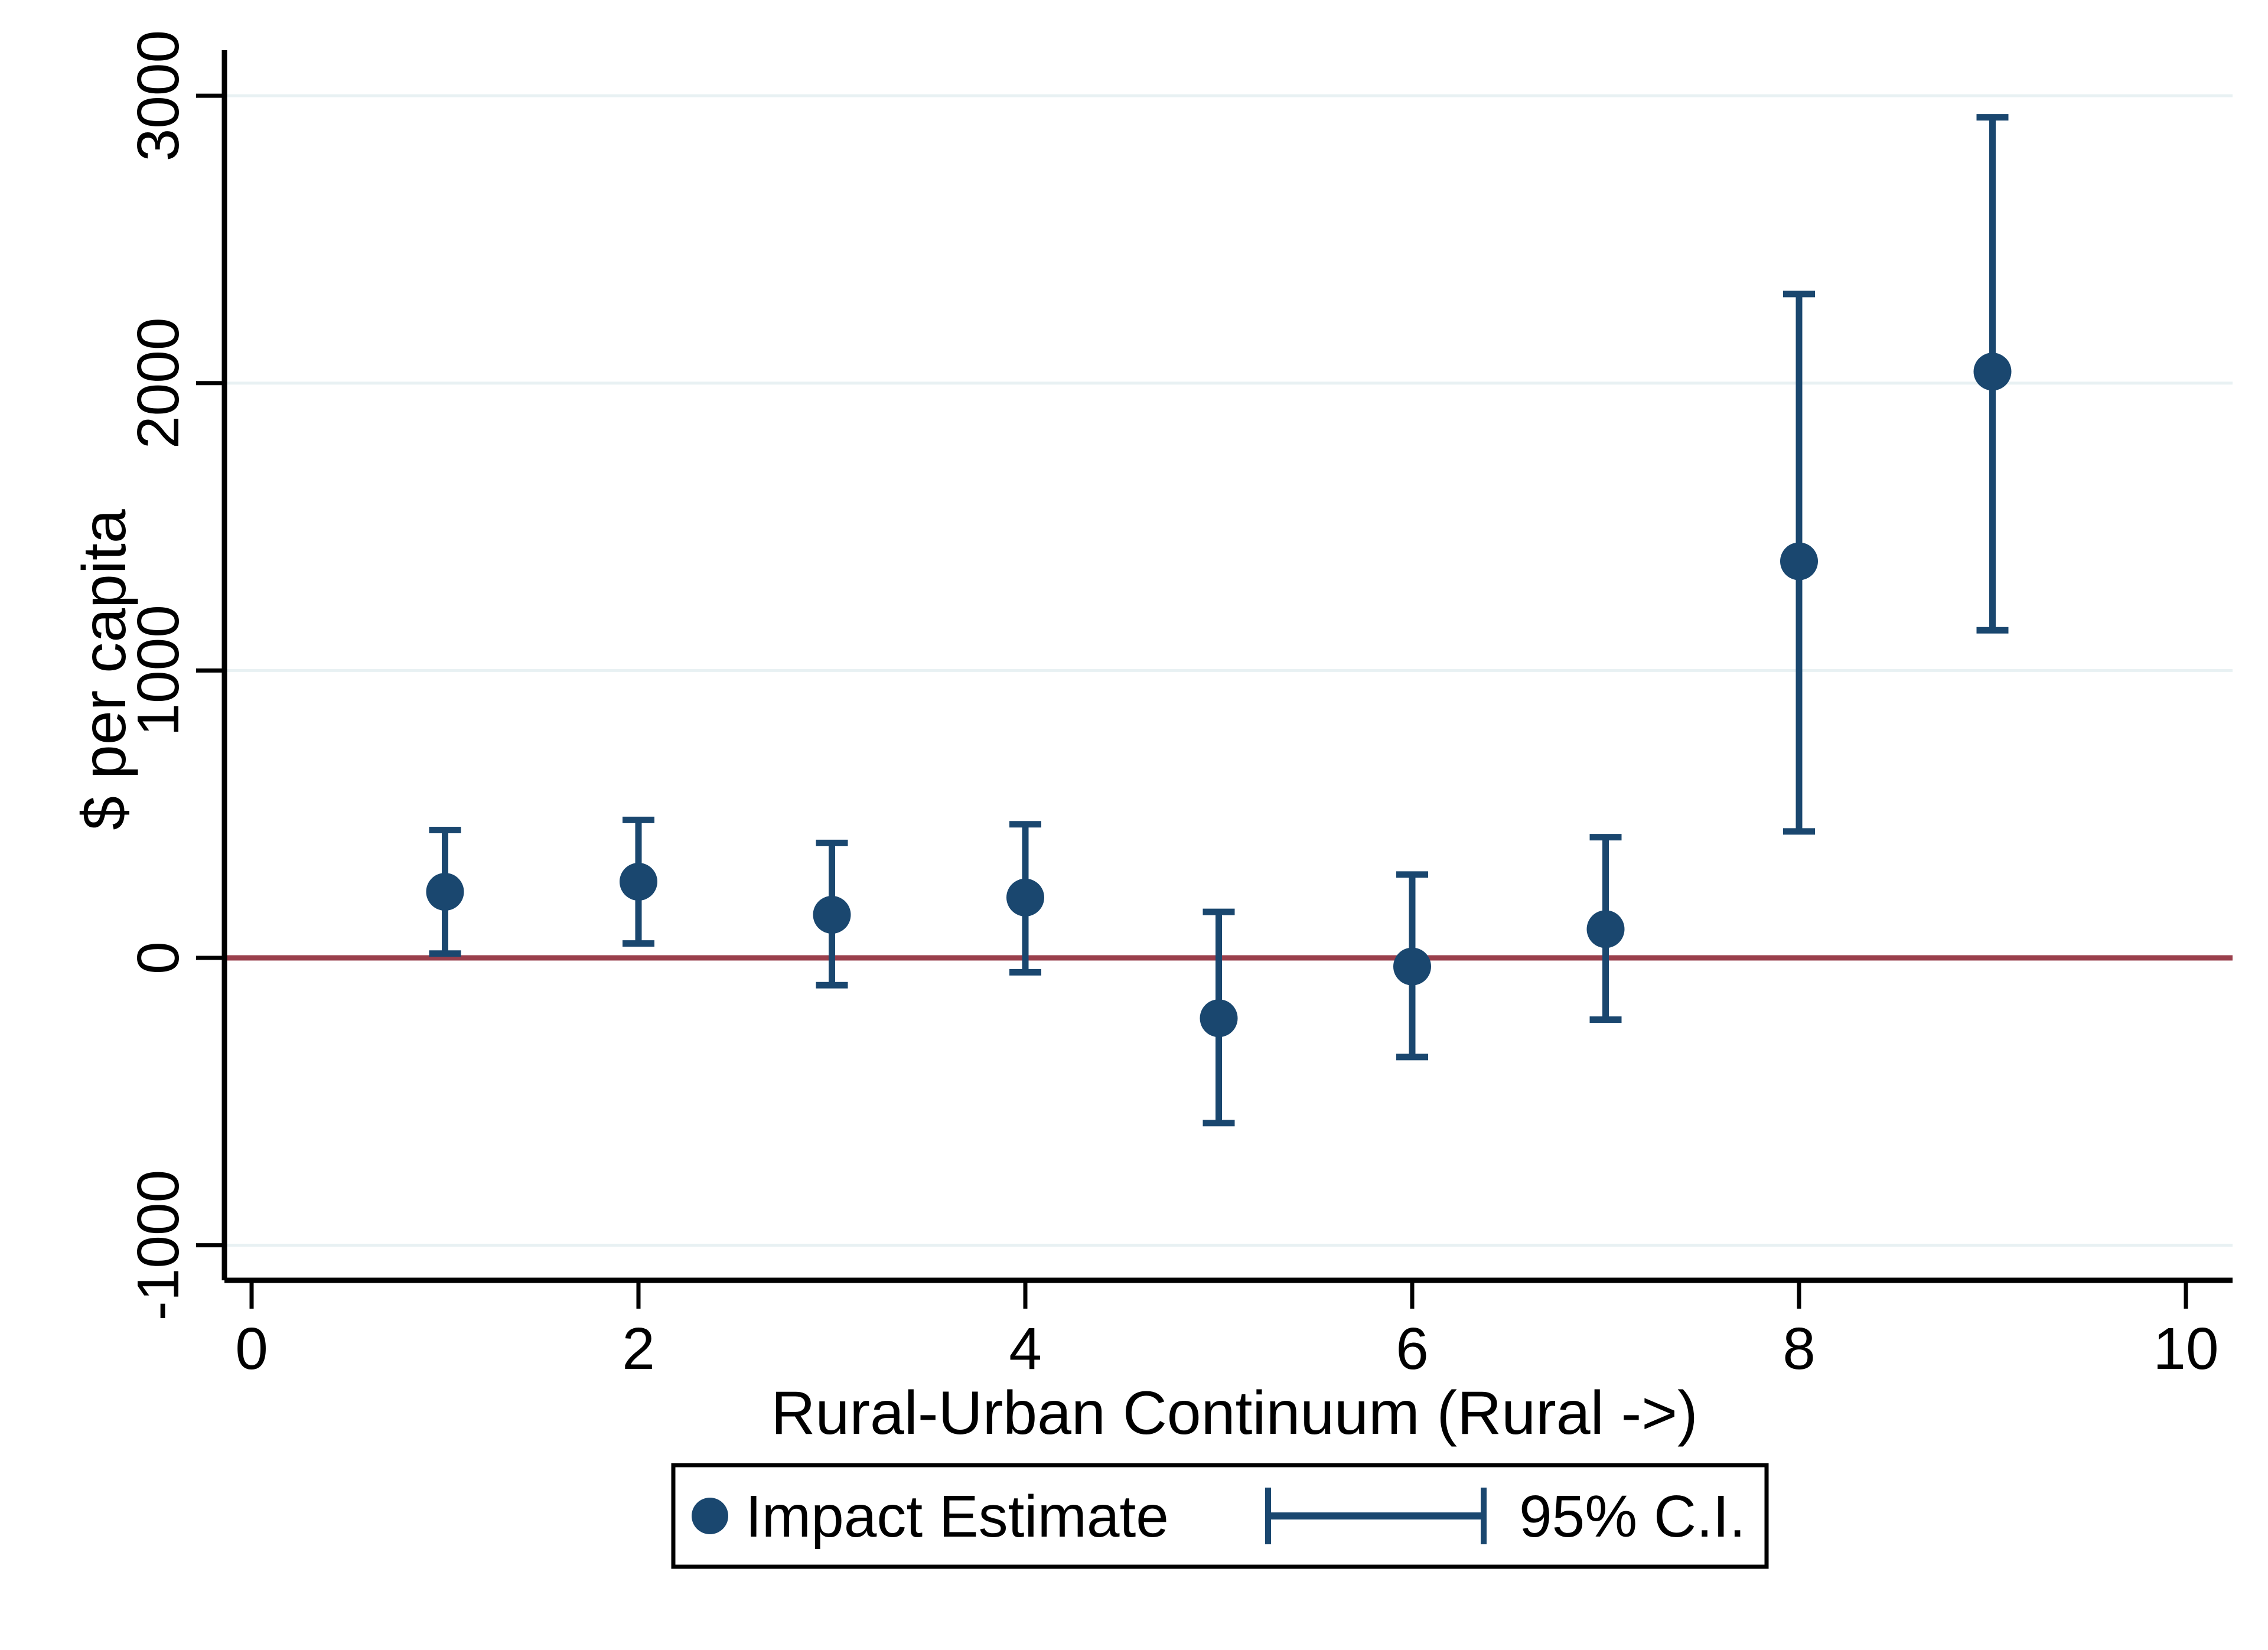 The image size is (2268, 1650). What do you see at coordinates (158, 383) in the screenshot?
I see `y-tick-label-2000: 2000` at bounding box center [158, 383].